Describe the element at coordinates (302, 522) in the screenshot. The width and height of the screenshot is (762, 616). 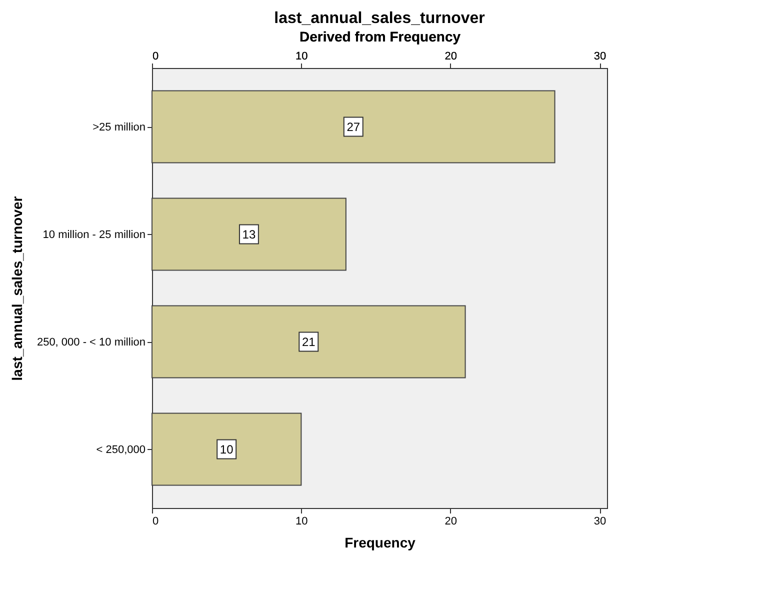
I see `x2-tick-label: 10` at that location.